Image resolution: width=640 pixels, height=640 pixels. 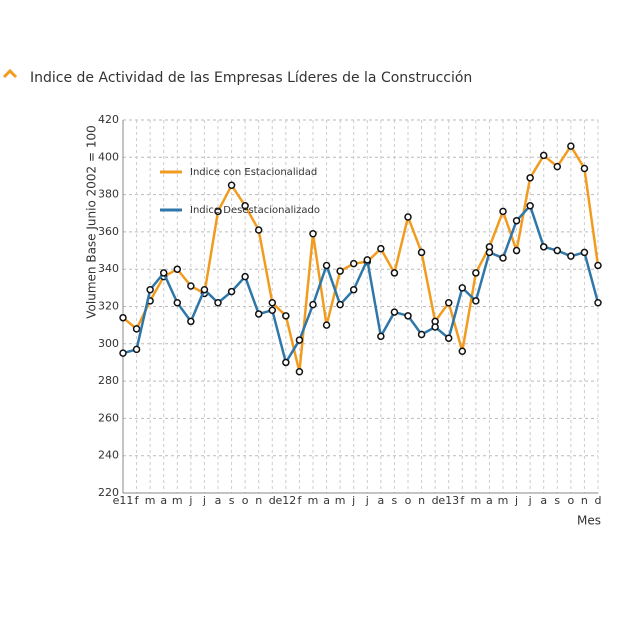 What do you see at coordinates (108, 343) in the screenshot?
I see `y-tick-label: 300` at bounding box center [108, 343].